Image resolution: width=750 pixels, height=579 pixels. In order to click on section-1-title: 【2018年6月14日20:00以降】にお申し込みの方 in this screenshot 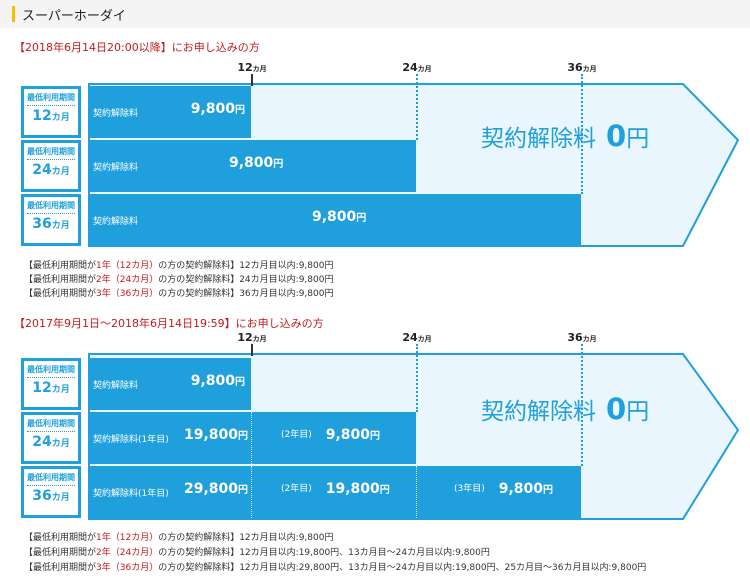, I will do `click(137, 47)`.